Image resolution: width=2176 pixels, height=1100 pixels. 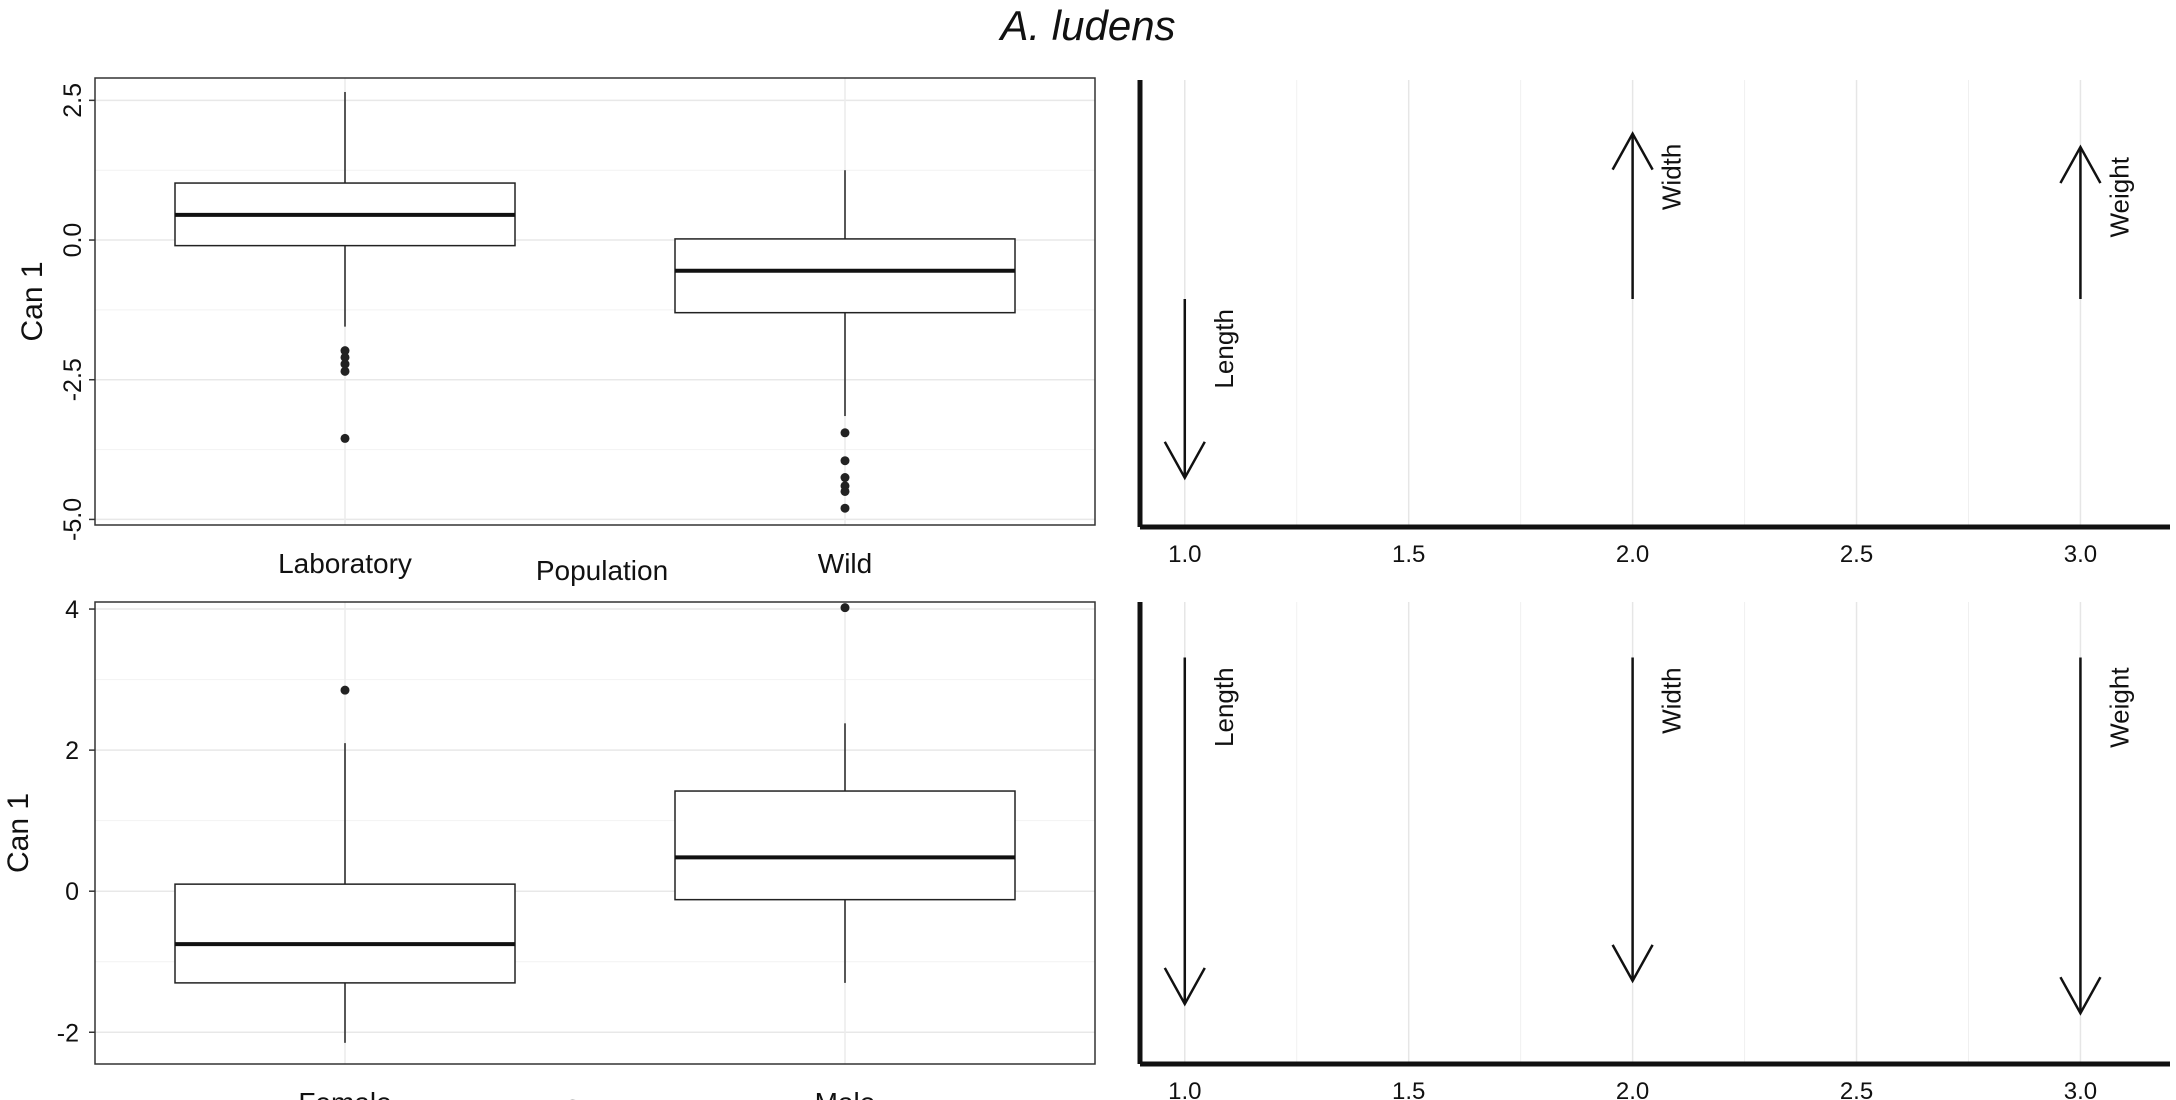 I want to click on x-tick-label: Female, so click(x=344, y=1093).